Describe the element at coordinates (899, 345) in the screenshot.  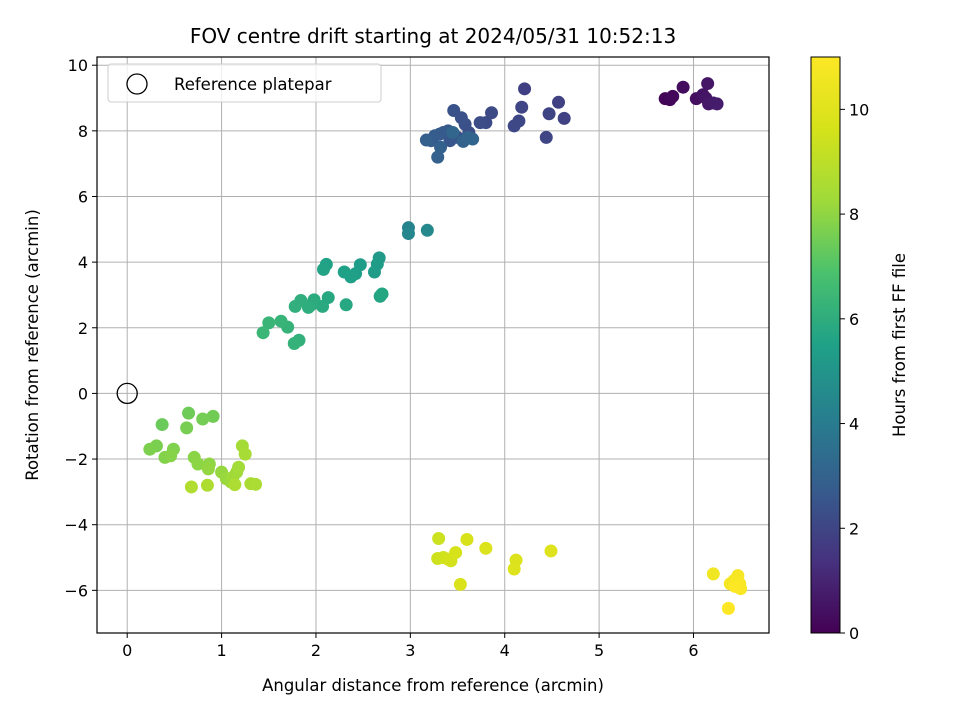
I see `colorbar-label: Hours from first FF file` at that location.